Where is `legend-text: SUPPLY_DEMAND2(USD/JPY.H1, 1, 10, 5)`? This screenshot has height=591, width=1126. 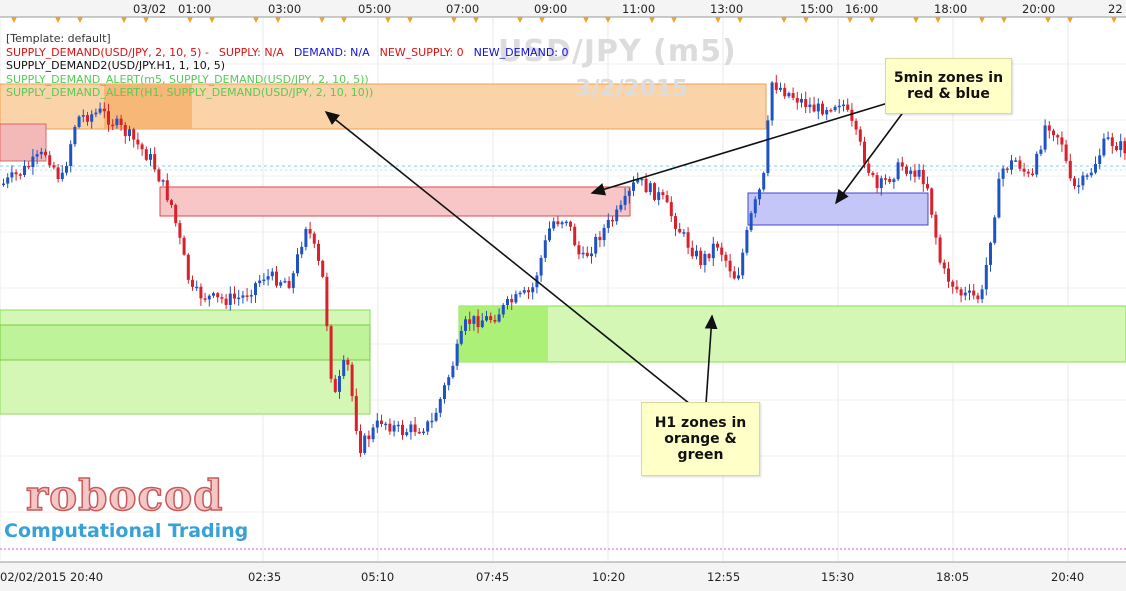
legend-text: SUPPLY_DEMAND2(USD/JPY.H1, 1, 10, 5) is located at coordinates (115, 65).